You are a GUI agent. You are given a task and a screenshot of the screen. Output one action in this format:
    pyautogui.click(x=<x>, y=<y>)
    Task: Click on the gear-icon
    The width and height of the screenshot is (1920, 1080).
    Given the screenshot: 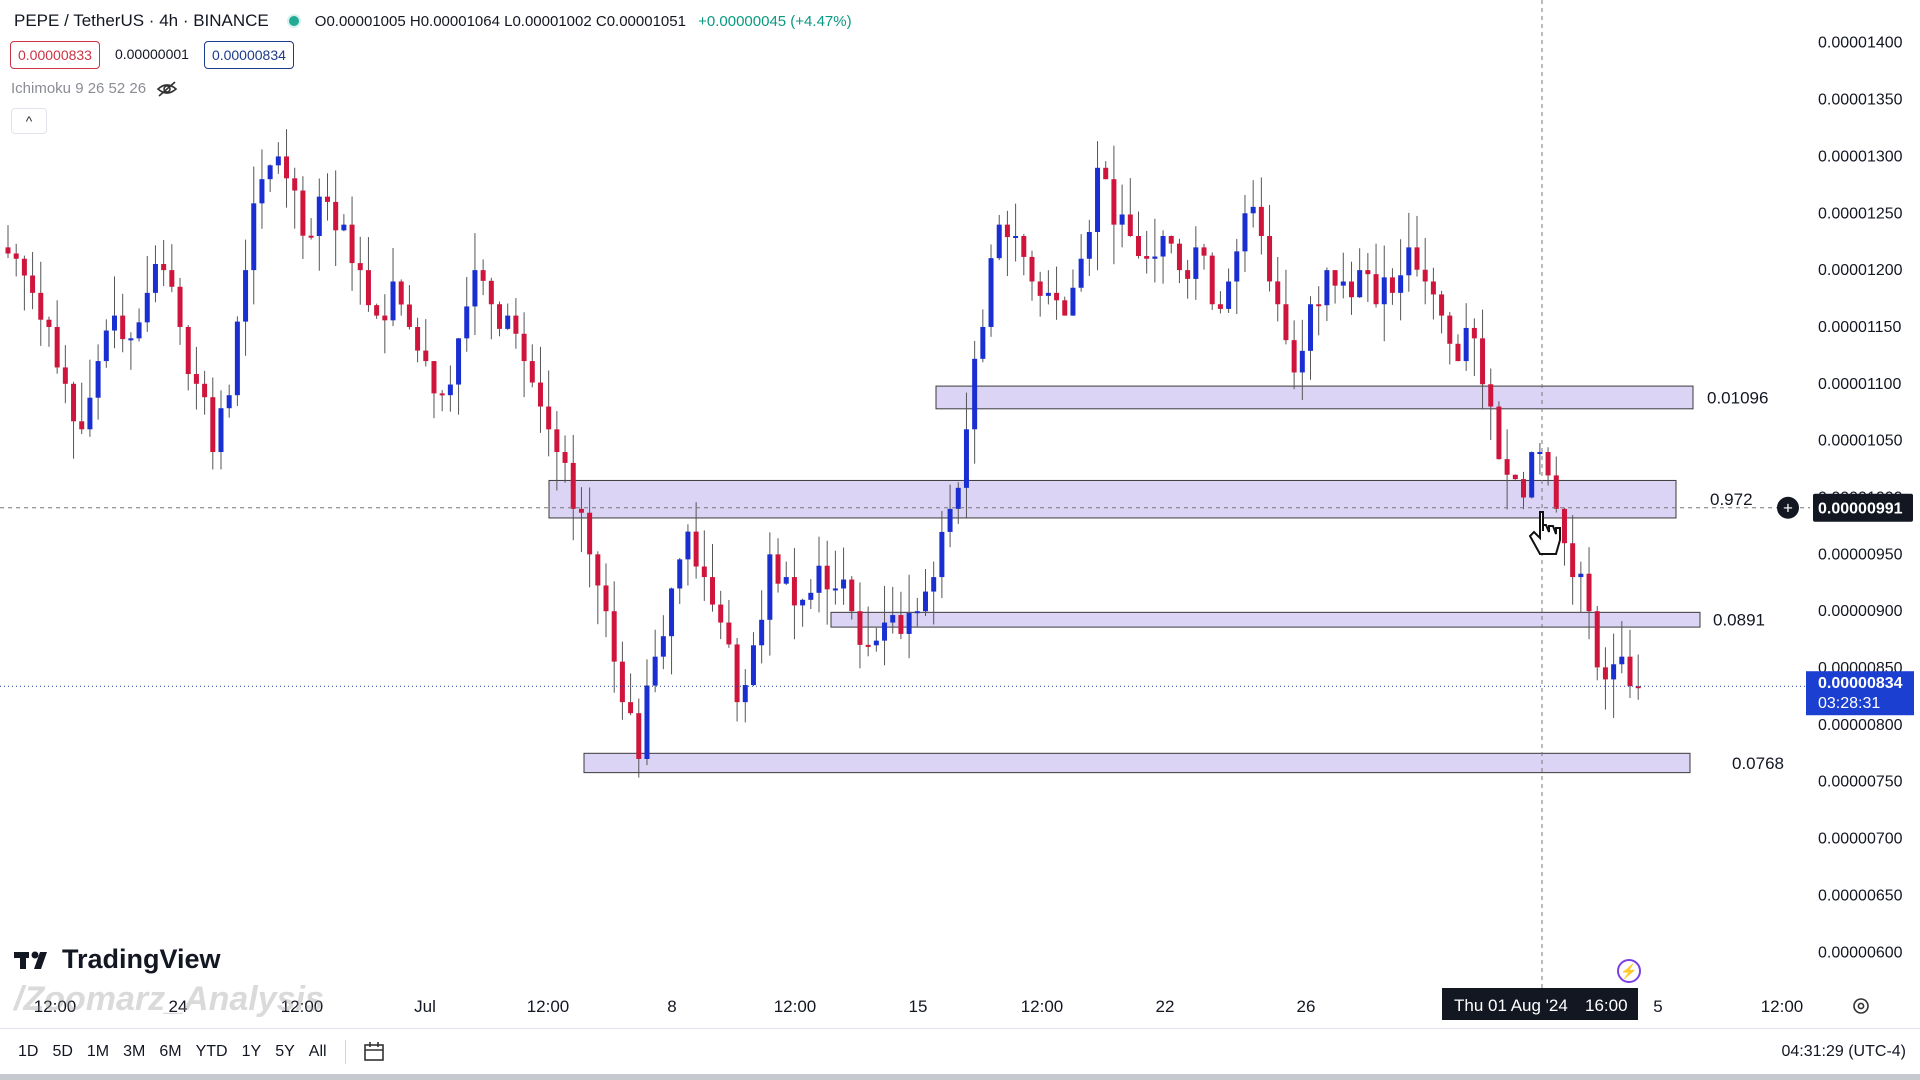 What is the action you would take?
    pyautogui.click(x=1861, y=1006)
    